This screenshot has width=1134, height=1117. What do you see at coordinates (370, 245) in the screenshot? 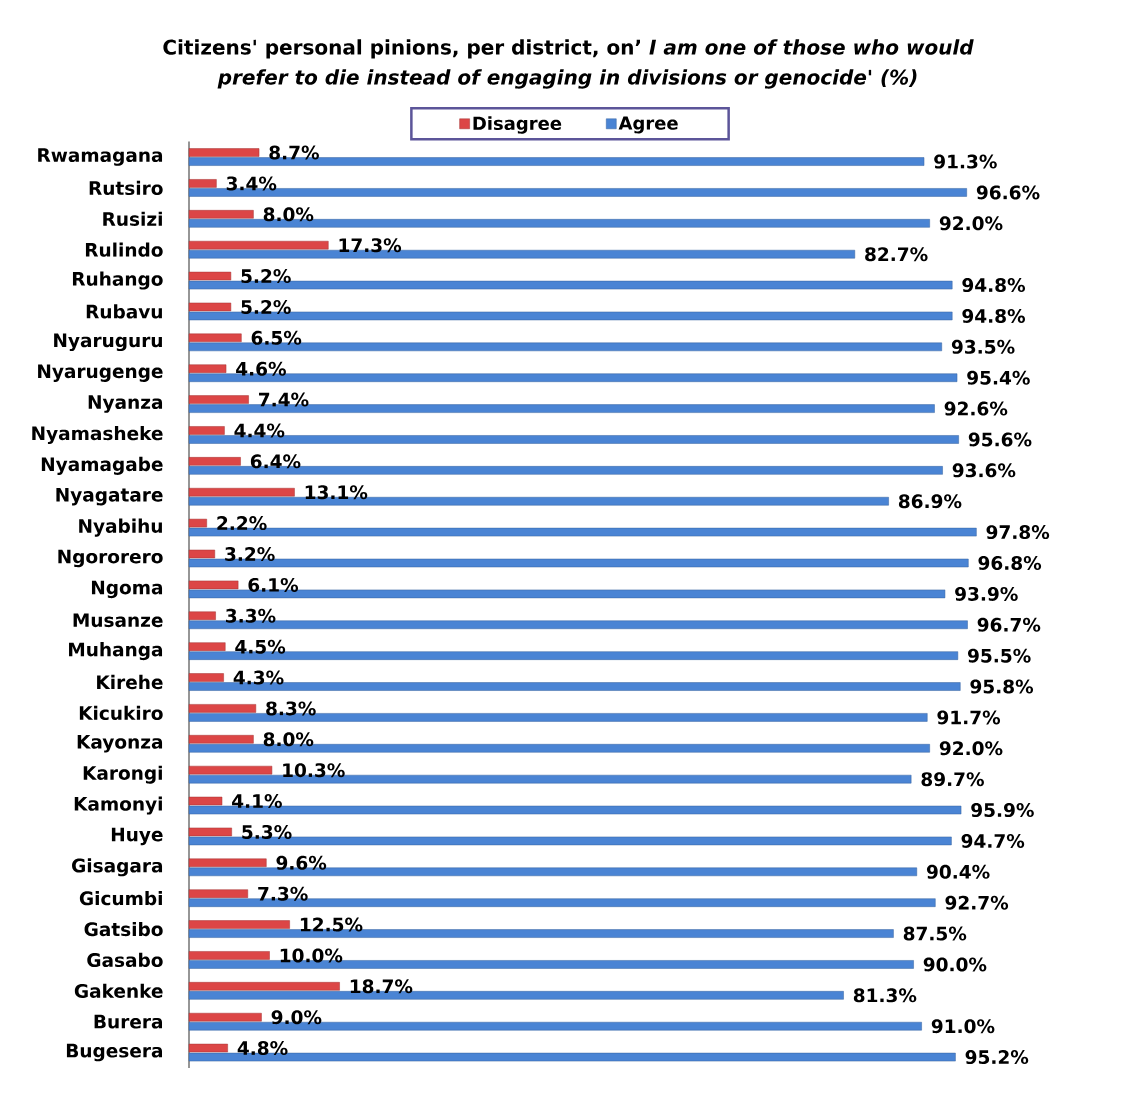
I see `data-label: 17.3%` at bounding box center [370, 245].